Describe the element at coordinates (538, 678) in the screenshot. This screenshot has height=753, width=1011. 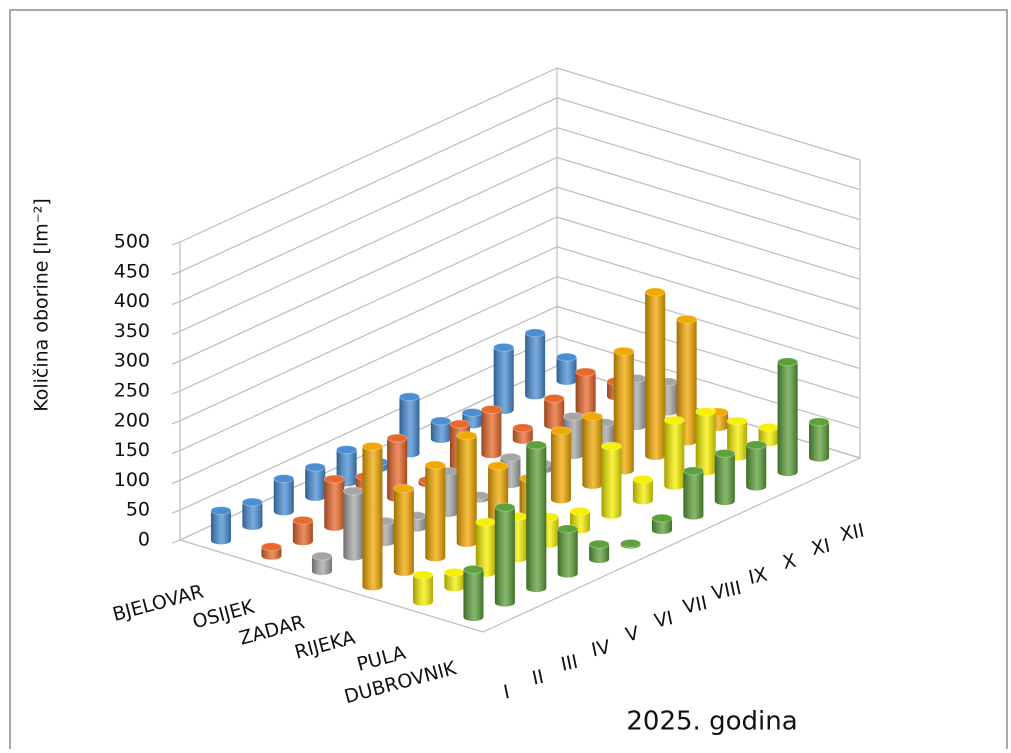
I see `x-tick-label: II` at that location.